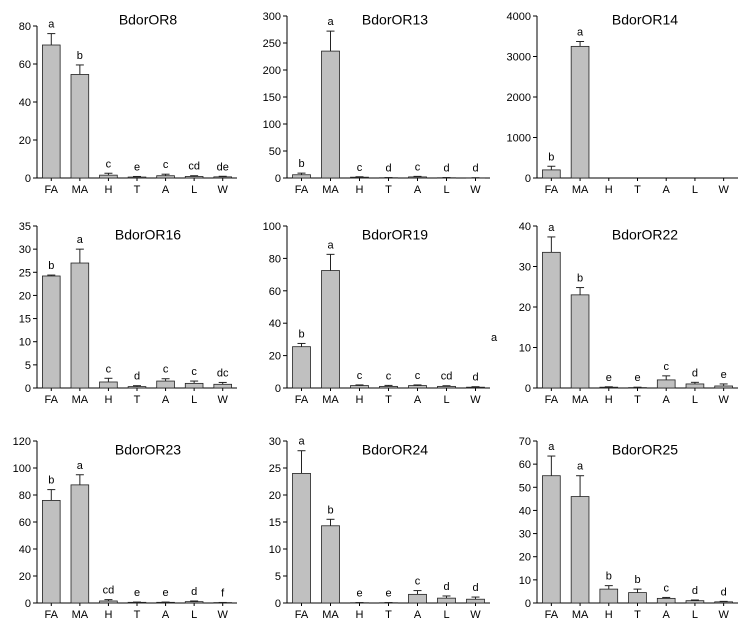  Describe the element at coordinates (525, 442) in the screenshot. I see `y-tick-label: 70` at that location.